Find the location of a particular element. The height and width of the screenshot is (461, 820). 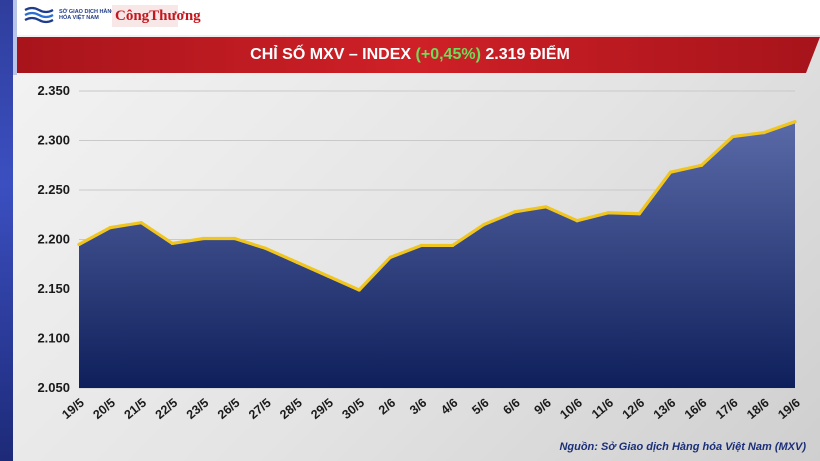

left-accent-bar is located at coordinates (6, 230).